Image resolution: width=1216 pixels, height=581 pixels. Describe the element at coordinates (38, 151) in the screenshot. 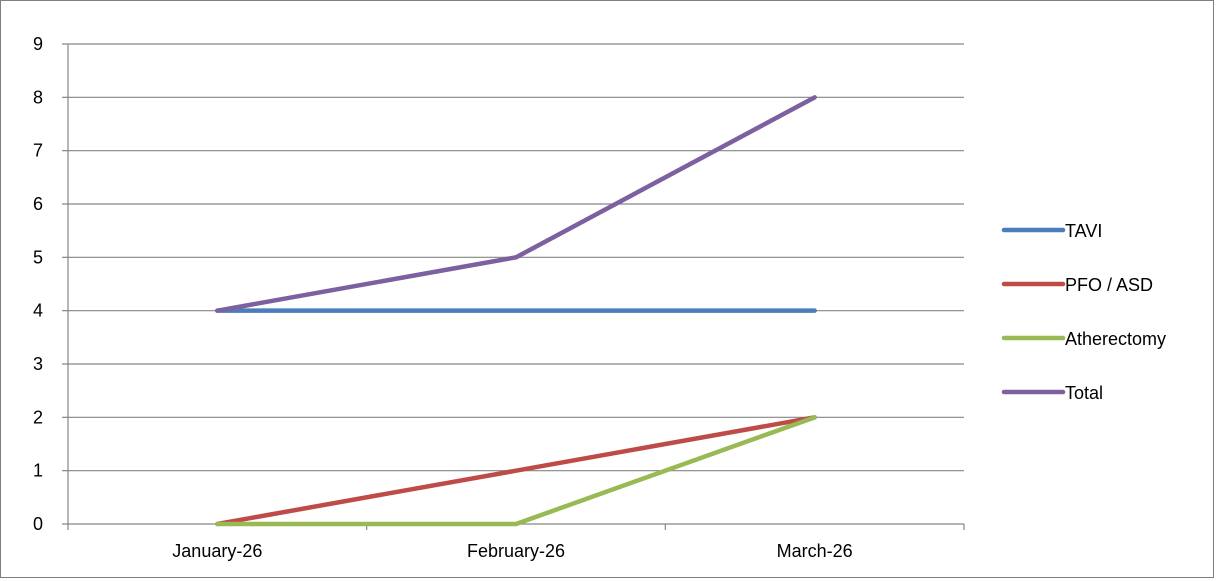

I see `y-tick-label: 7` at that location.